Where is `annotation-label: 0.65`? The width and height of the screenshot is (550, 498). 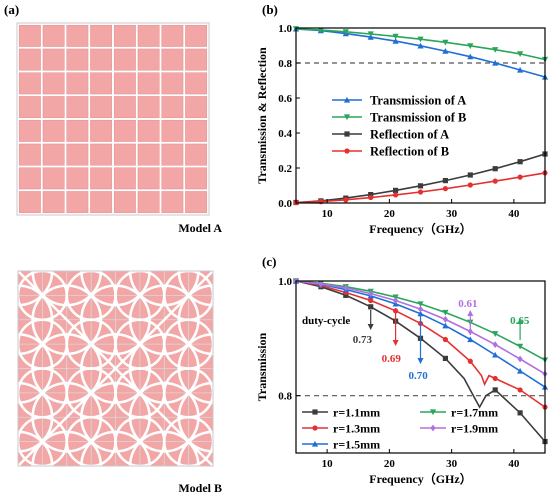
annotation-label: 0.65 is located at coordinates (520, 321).